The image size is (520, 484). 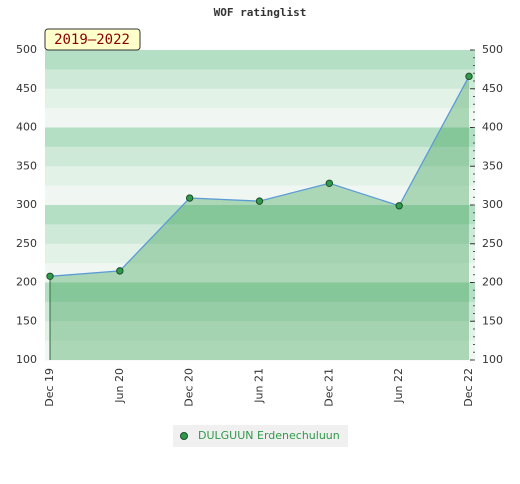 I want to click on x-tick-label: Dec 20, so click(x=189, y=387).